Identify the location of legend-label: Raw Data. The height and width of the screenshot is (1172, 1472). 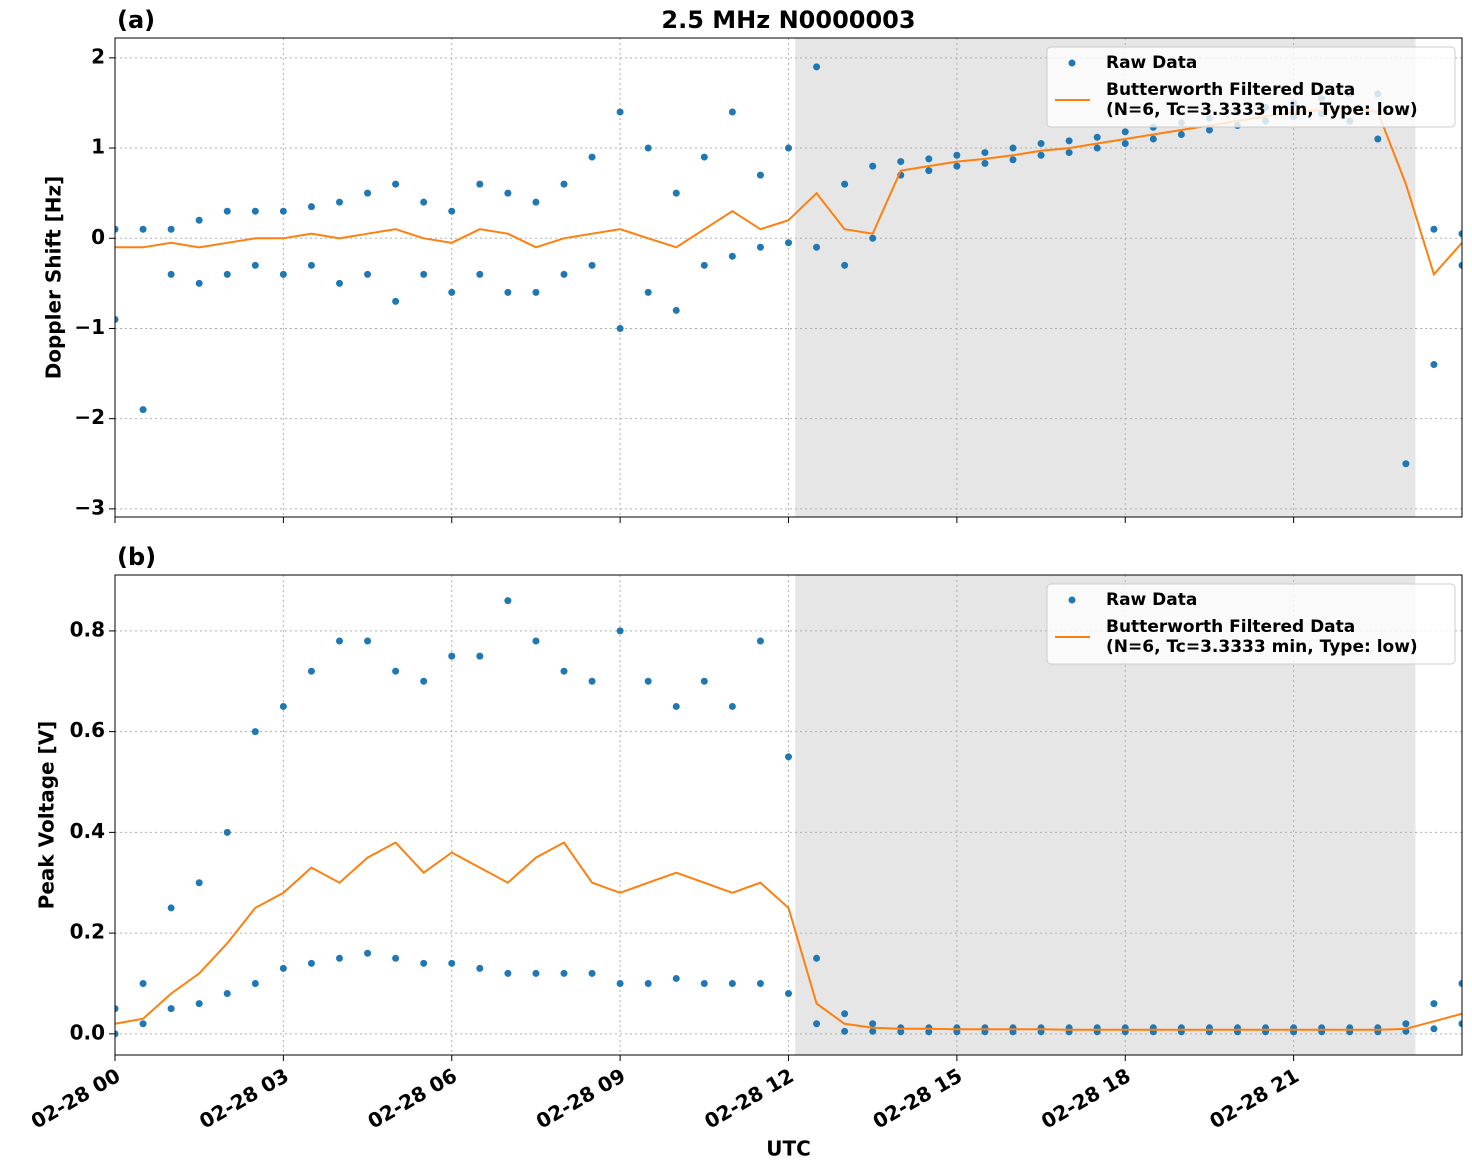
(1151, 600).